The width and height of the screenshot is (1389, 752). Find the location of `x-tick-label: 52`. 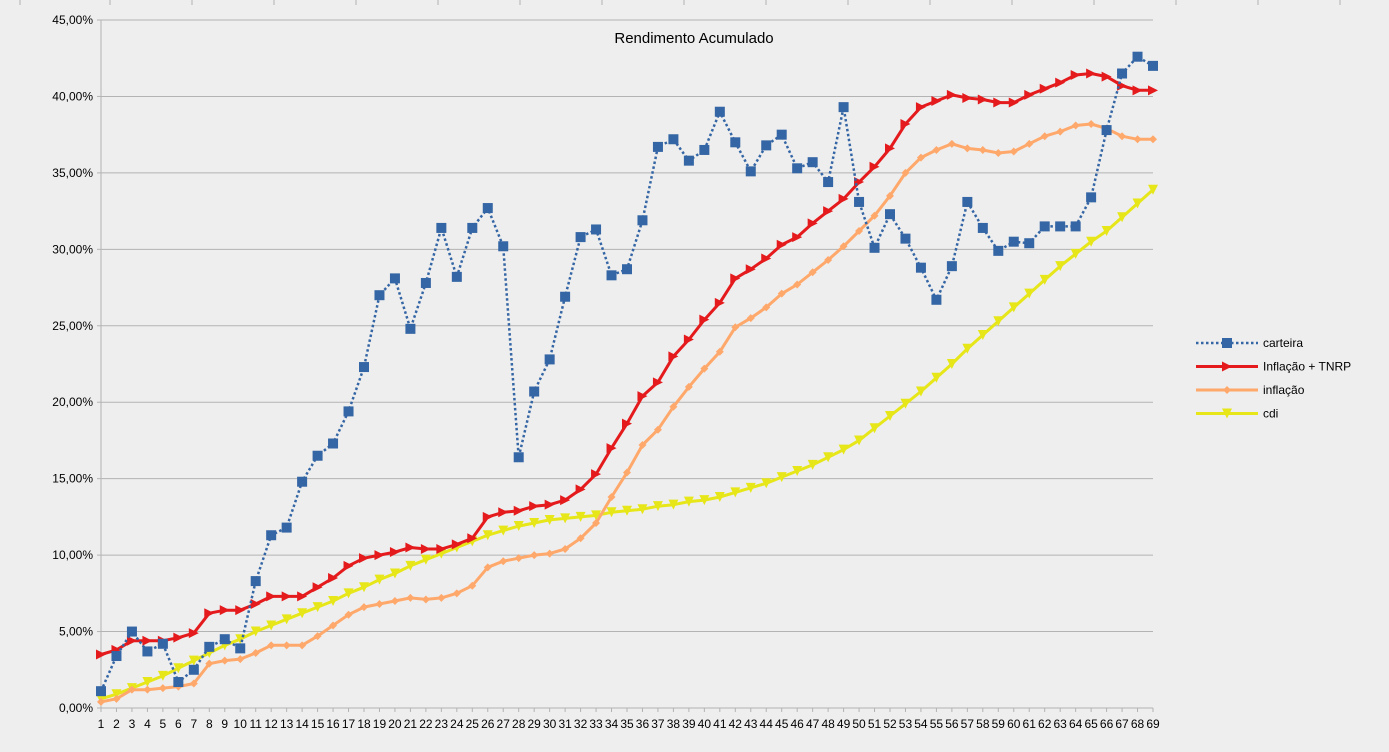

x-tick-label: 52 is located at coordinates (890, 724).